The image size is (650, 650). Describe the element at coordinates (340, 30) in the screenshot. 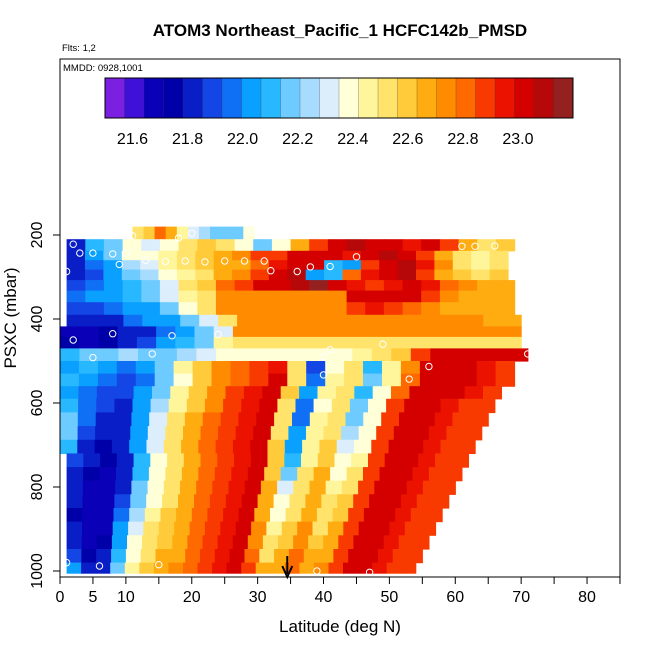

I see `chart-title: ATOM3 Northeast_Pacific_1 HCFC142b_PMSD` at that location.